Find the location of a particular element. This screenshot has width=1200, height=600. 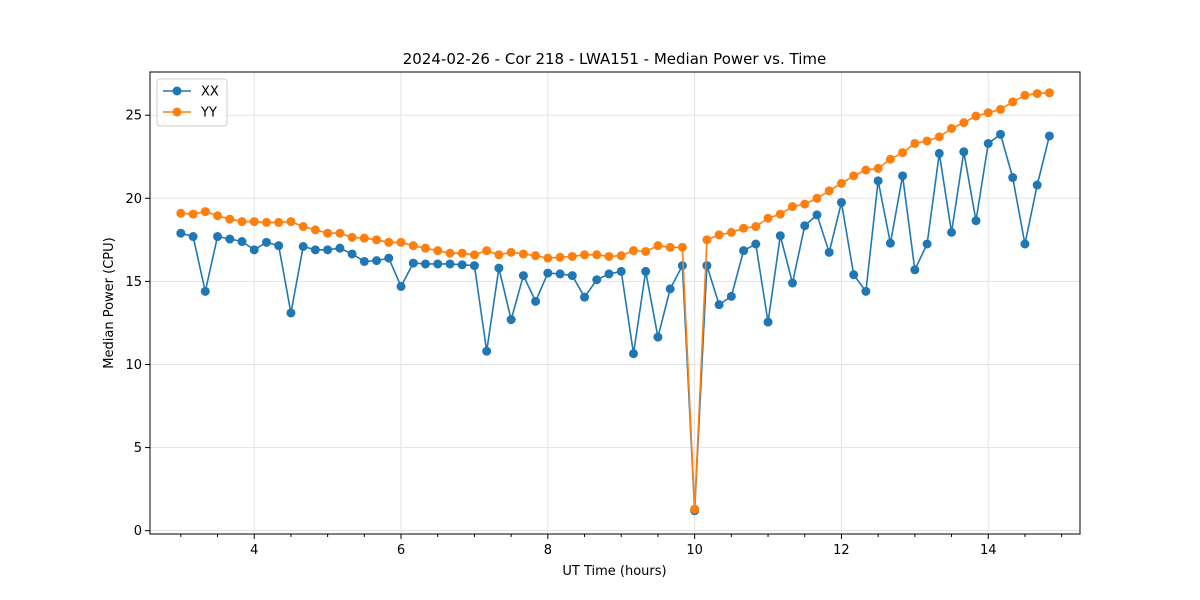

x-tick-label: 10 is located at coordinates (694, 550).